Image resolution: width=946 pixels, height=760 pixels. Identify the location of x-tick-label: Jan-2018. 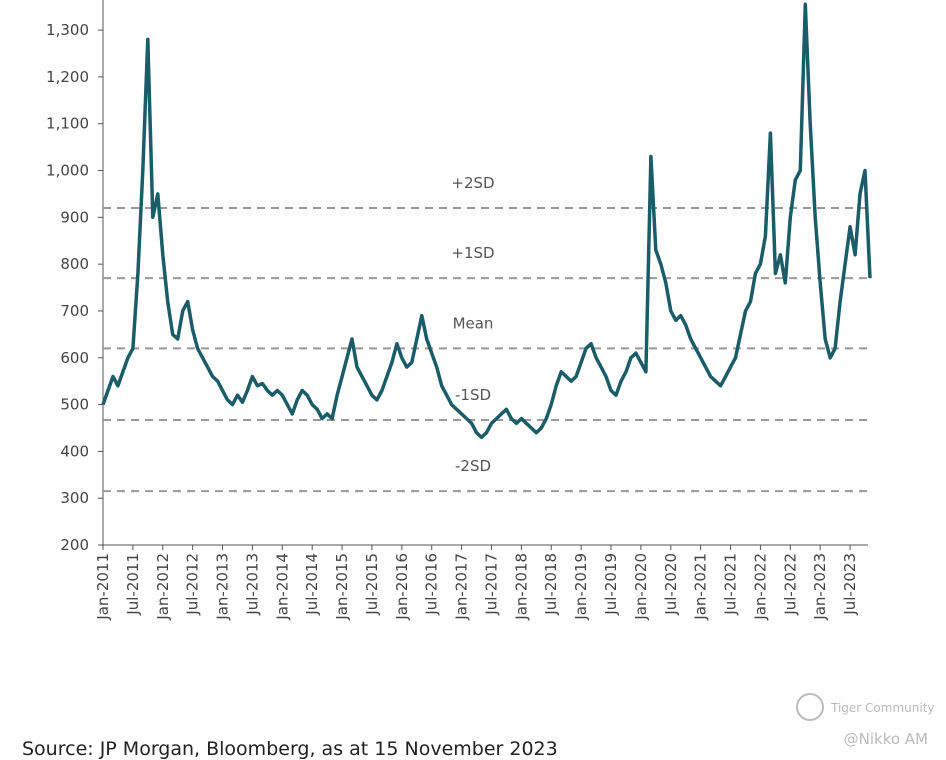
(521, 587).